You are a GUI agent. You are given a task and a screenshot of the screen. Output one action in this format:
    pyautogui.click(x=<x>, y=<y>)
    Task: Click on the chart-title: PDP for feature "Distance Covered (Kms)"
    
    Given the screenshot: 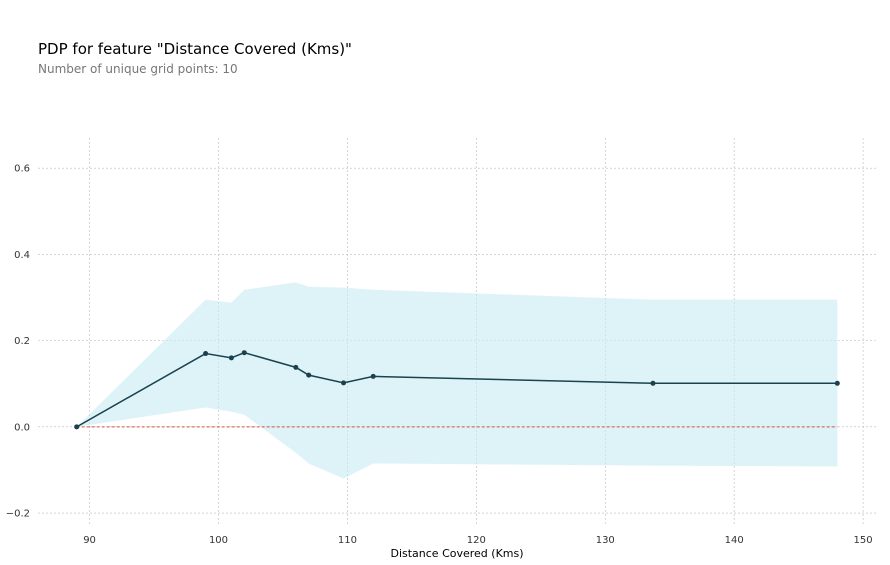 What is the action you would take?
    pyautogui.click(x=195, y=49)
    